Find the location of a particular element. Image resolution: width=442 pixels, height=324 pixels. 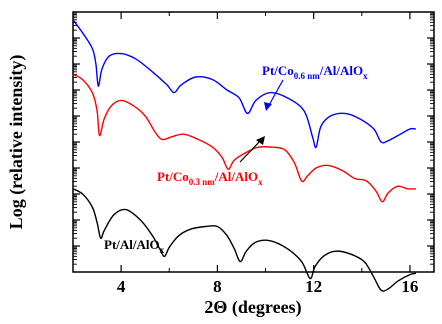

svg-text: Pt/Co0.6 nm/Al/AlOx is located at coordinates (315, 72).